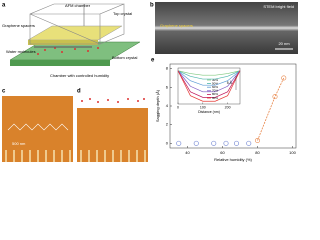 The height and width of the screenshot is (240, 320). I want to click on panel-label: a, so click(4, 6).